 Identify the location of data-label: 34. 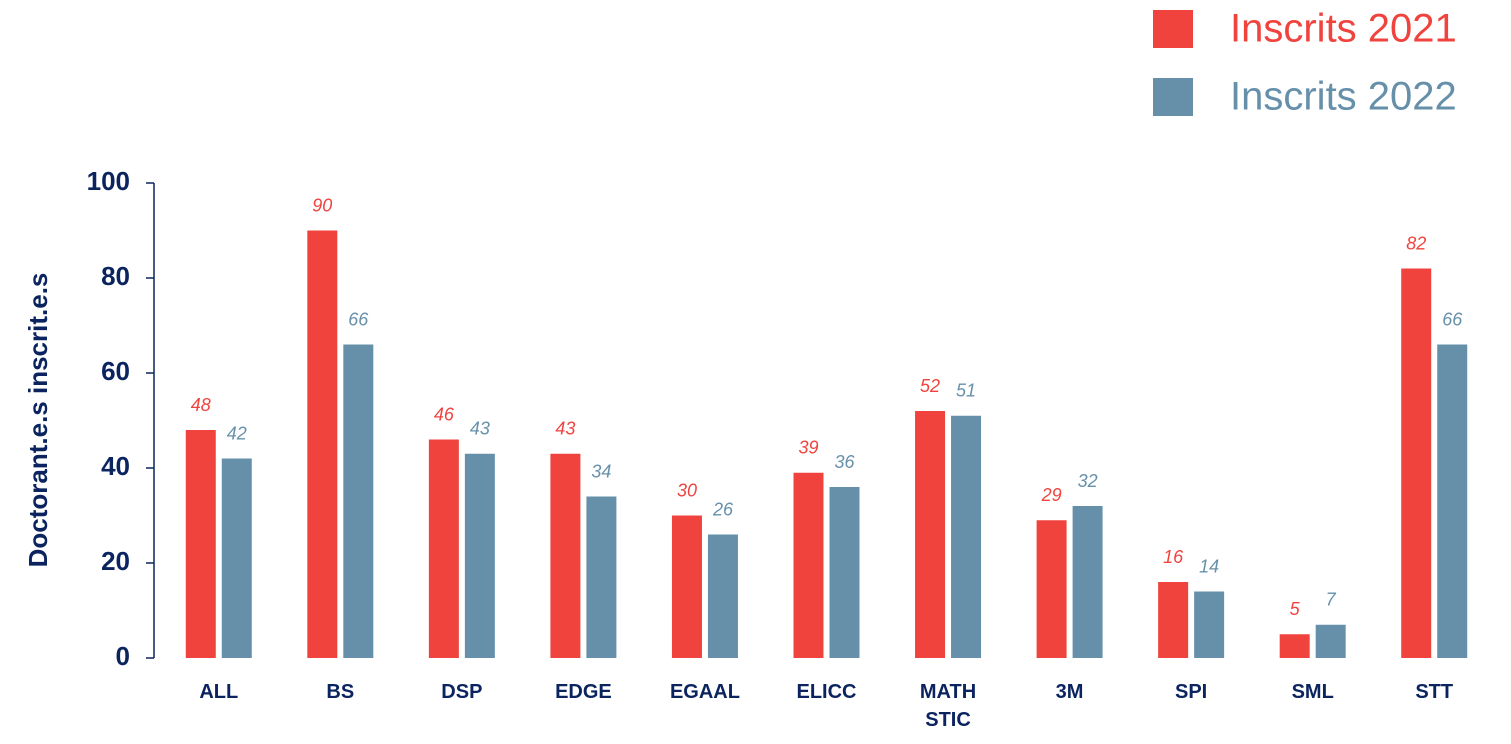
(601, 471).